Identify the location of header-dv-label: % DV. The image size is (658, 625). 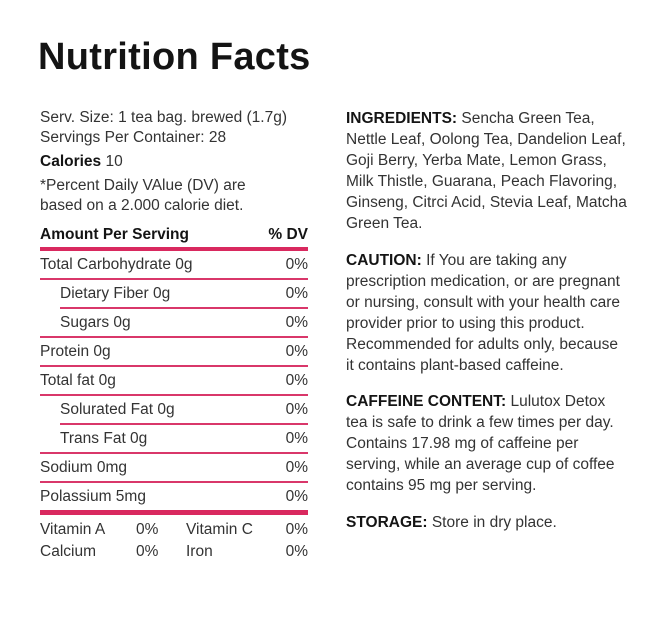
(288, 234).